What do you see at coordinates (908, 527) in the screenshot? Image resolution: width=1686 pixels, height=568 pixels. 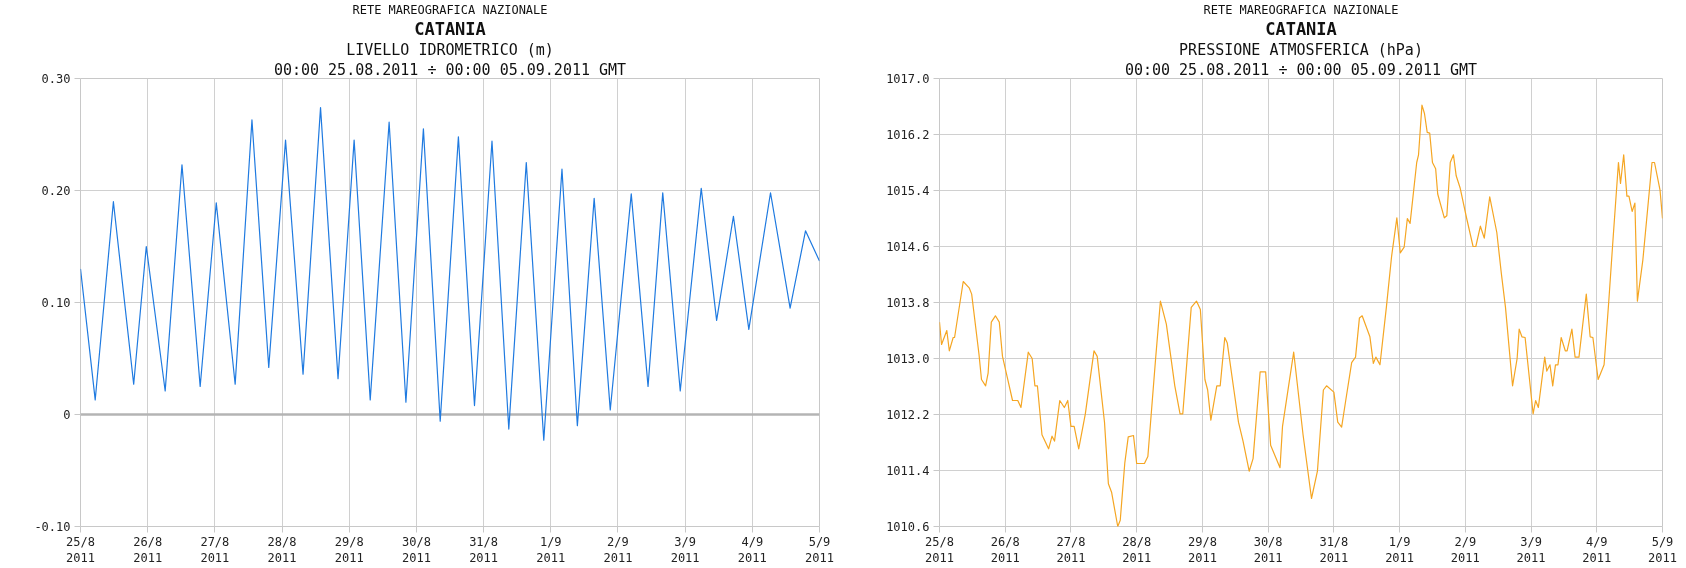 I see `y-tick-label: 1010.6` at bounding box center [908, 527].